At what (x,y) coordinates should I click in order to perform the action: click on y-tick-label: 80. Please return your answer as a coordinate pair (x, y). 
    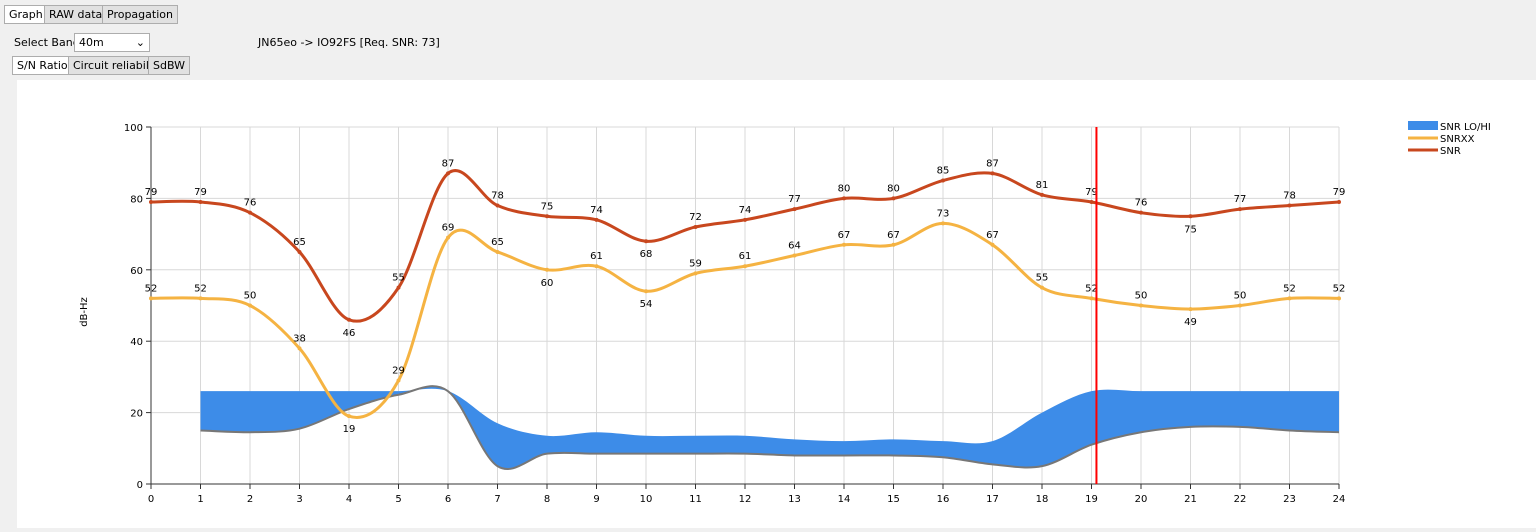
    Looking at the image, I should click on (136, 199).